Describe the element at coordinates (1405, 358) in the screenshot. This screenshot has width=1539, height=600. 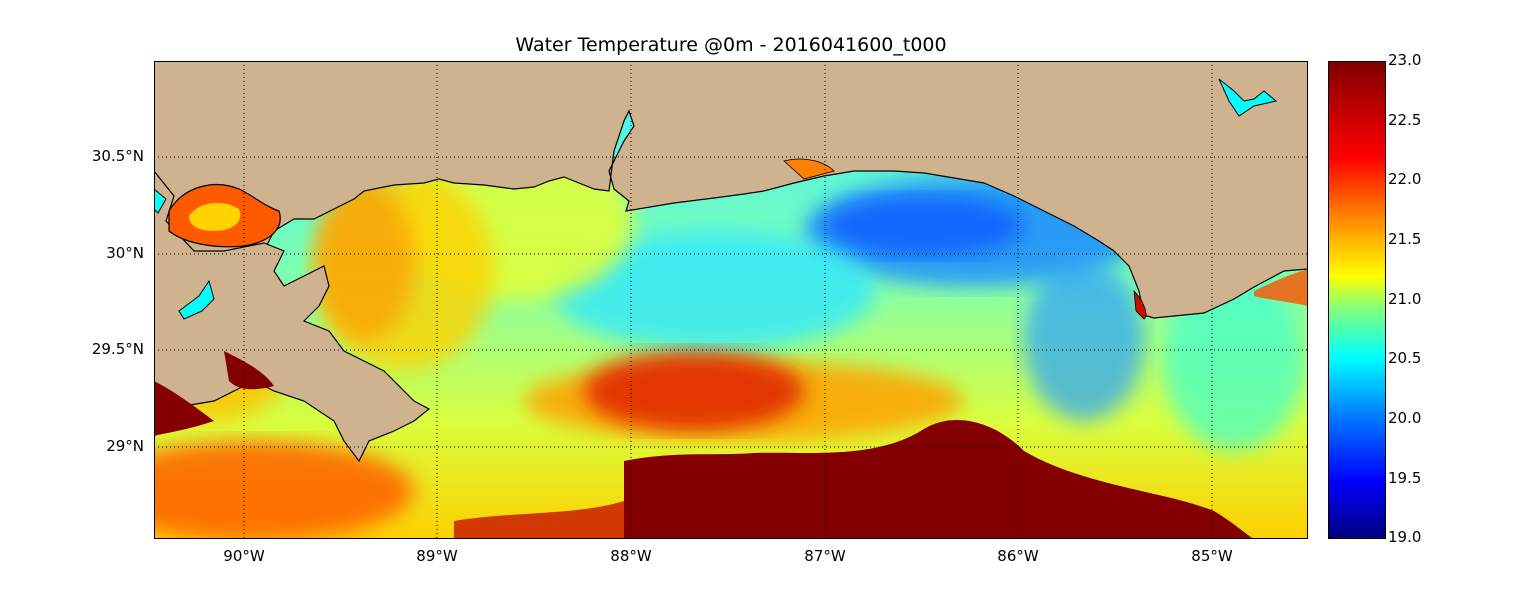
I see `colorbar-tick-label: 20.5` at that location.